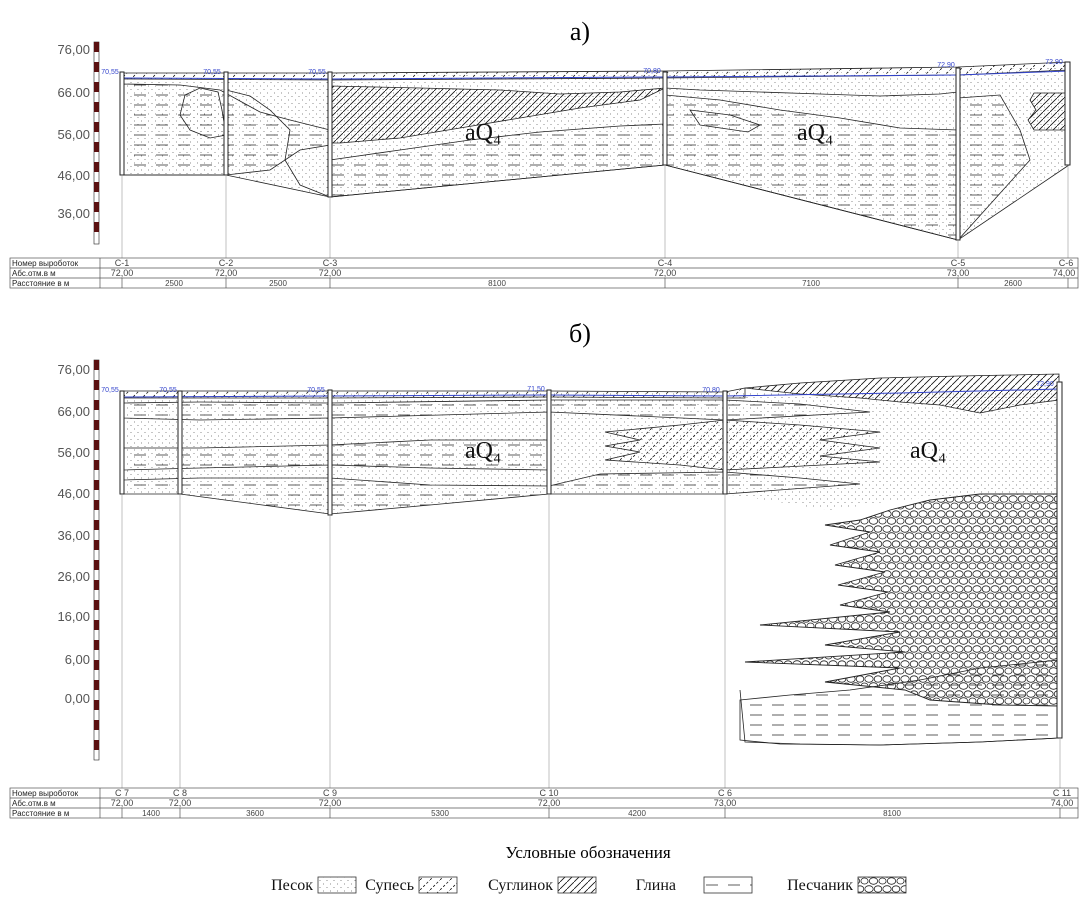 The height and width of the screenshot is (899, 1080). Describe the element at coordinates (1059, 560) in the screenshot. I see `well-c11` at that location.